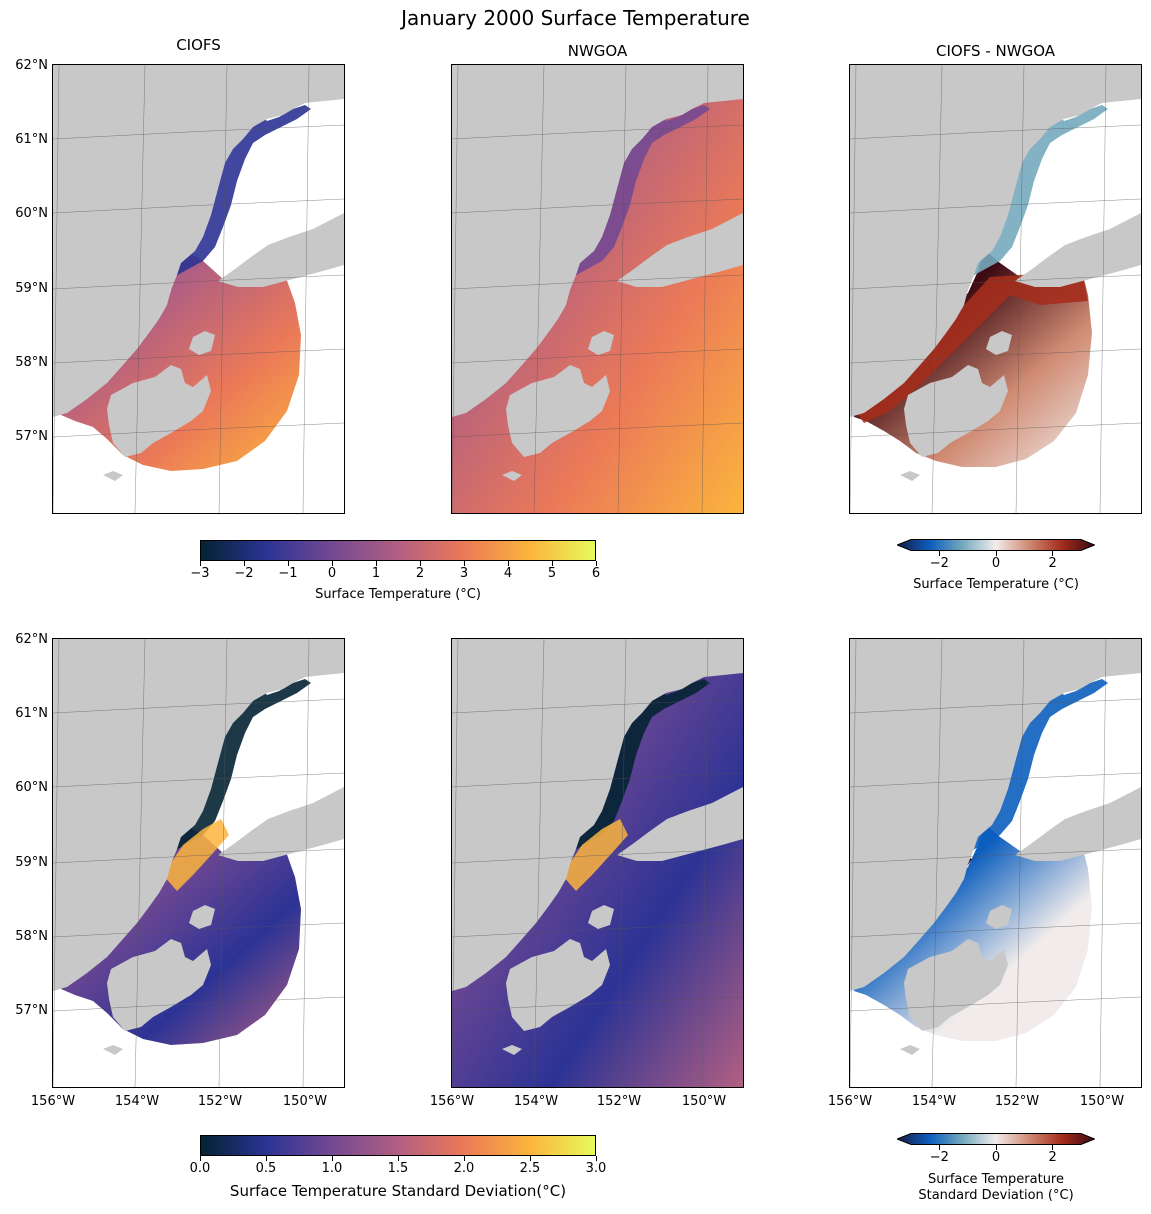  Describe the element at coordinates (31, 288) in the screenshot. I see `lat-label-59n: 59°N` at that location.